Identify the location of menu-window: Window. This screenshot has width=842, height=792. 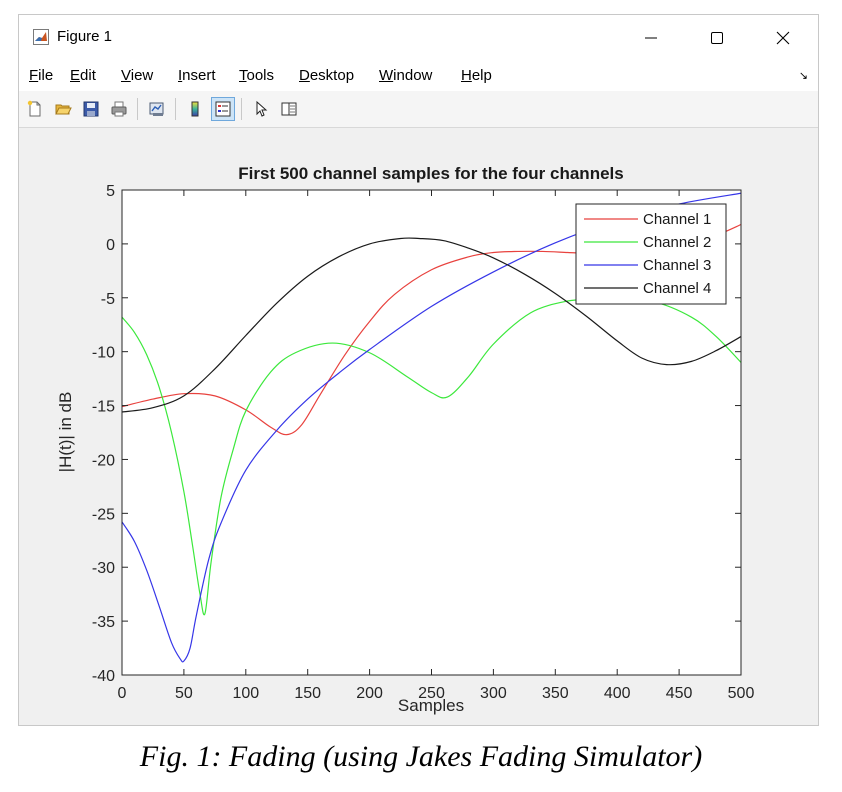
(406, 75).